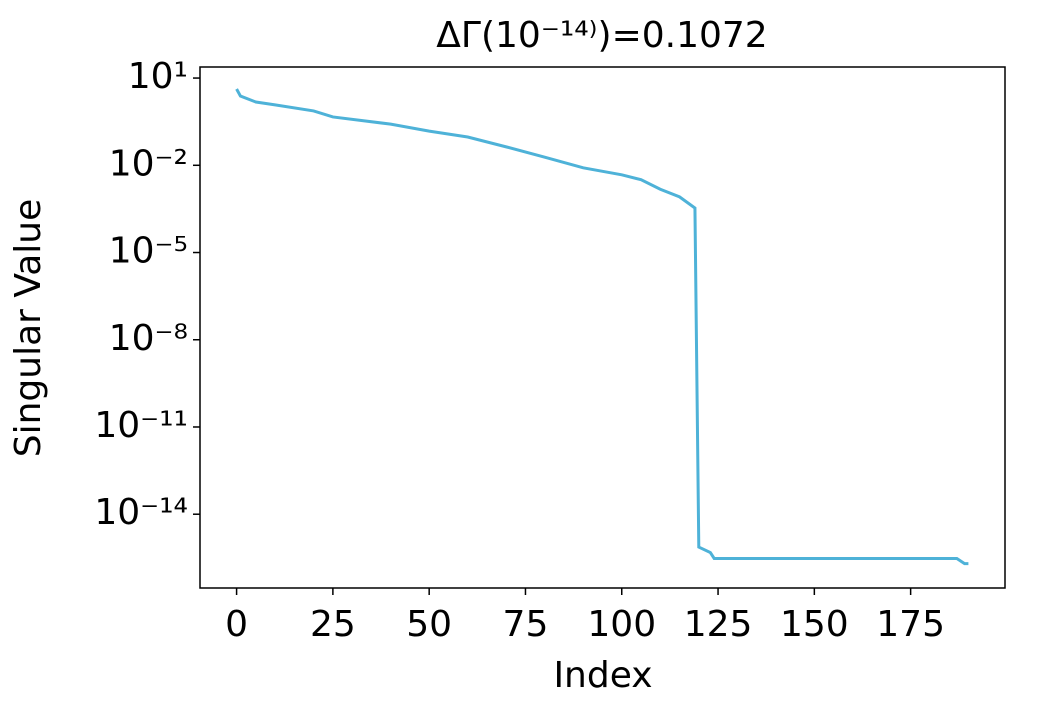 The width and height of the screenshot is (1052, 717). Describe the element at coordinates (526, 624) in the screenshot. I see `x-tick-label: 75` at that location.